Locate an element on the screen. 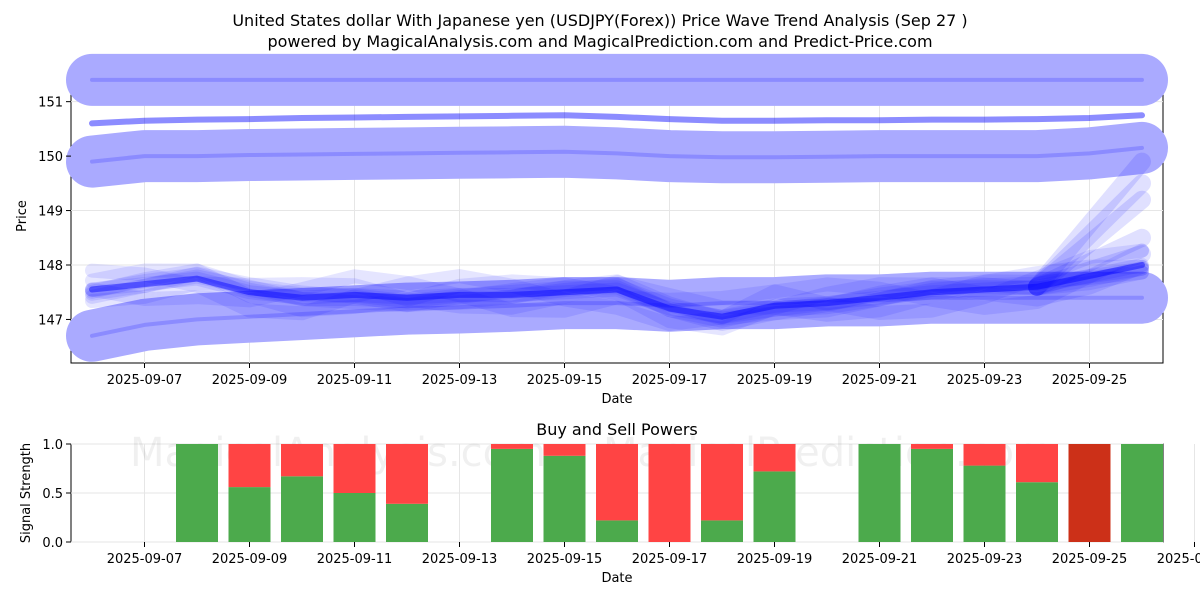 The image size is (1200, 604). price-band-mid-band is located at coordinates (617, 154).